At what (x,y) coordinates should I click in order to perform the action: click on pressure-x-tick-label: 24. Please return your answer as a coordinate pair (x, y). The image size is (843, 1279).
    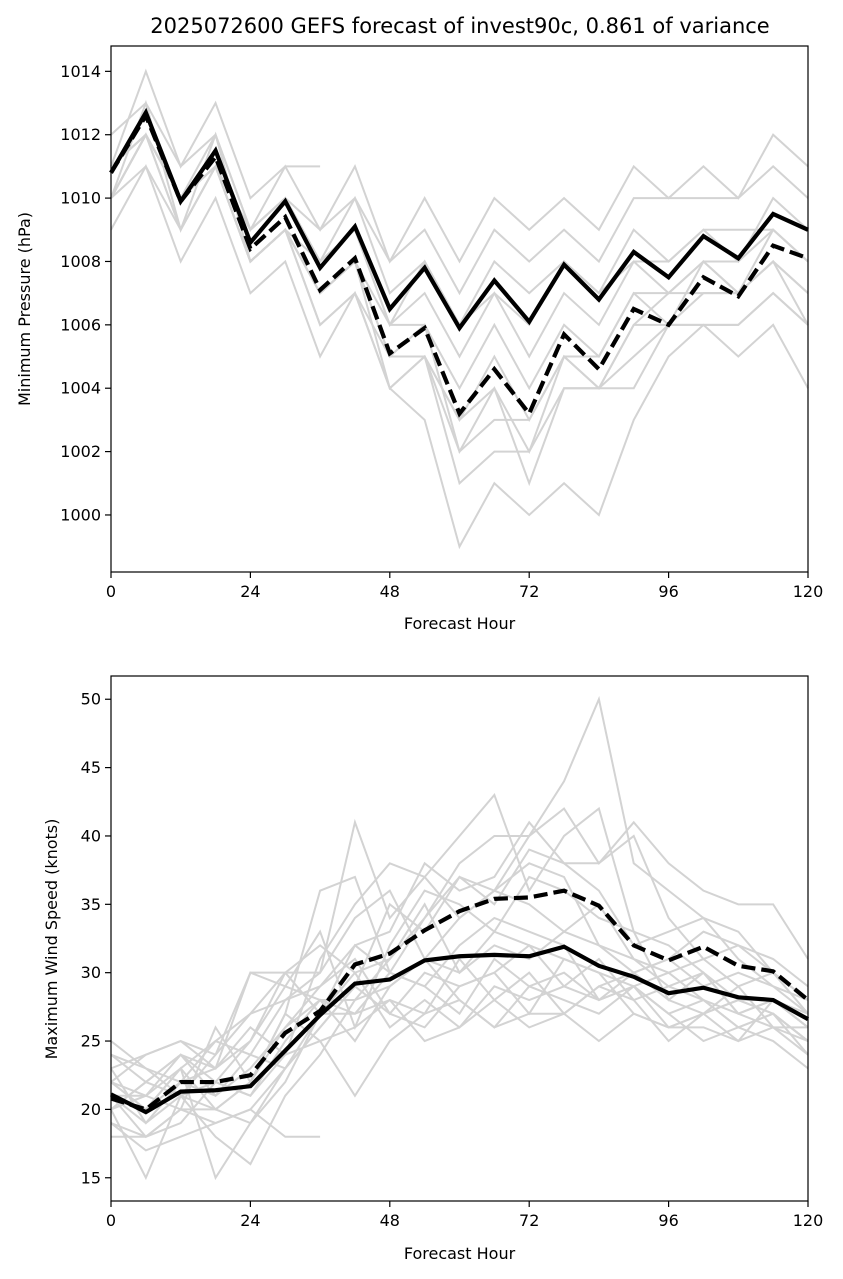
    Looking at the image, I should click on (250, 591).